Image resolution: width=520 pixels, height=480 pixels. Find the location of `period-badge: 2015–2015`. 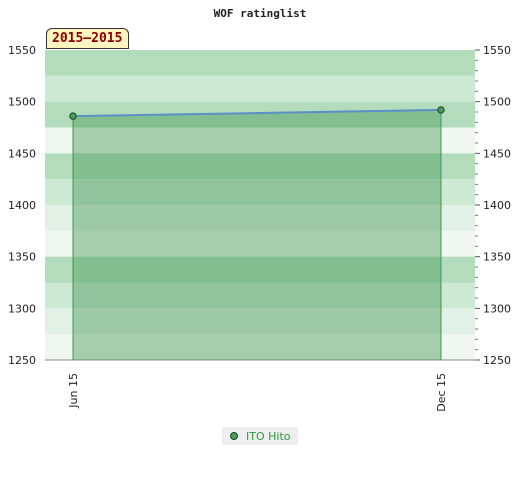

period-badge: 2015–2015 is located at coordinates (88, 38).